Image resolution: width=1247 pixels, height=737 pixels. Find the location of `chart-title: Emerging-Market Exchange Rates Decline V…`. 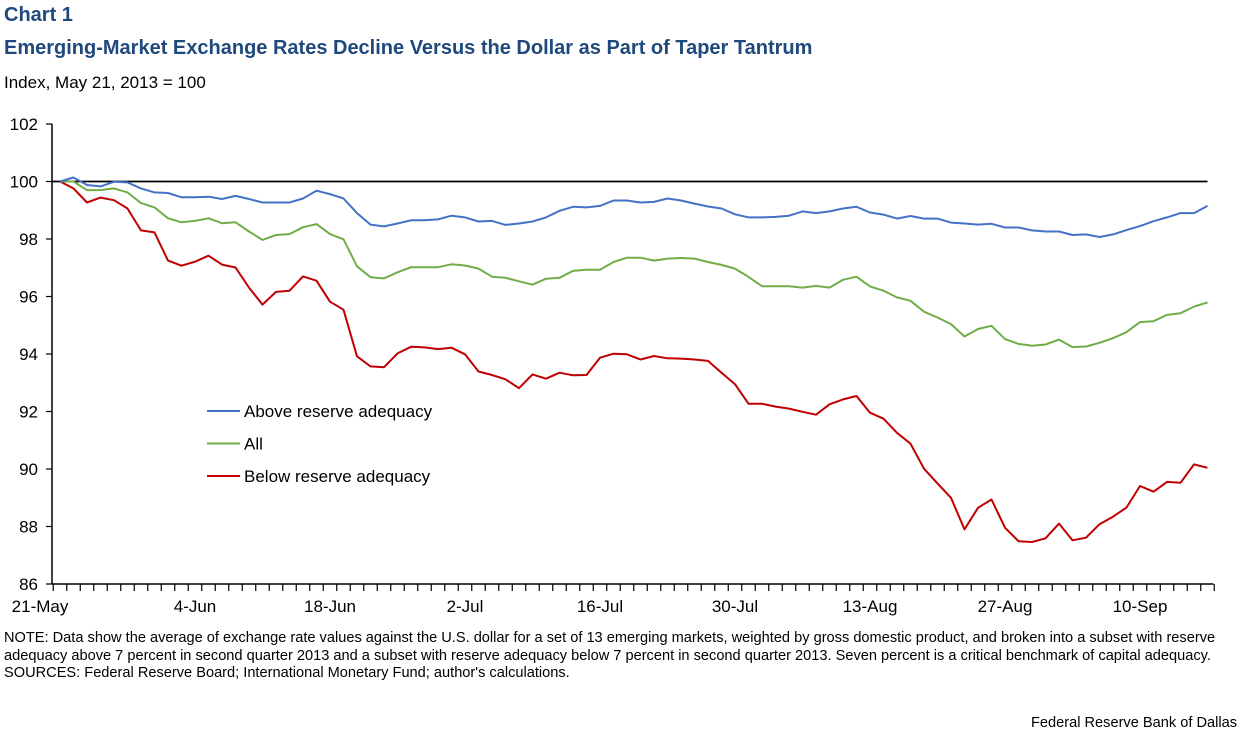

chart-title: Emerging-Market Exchange Rates Decline V… is located at coordinates (408, 48).